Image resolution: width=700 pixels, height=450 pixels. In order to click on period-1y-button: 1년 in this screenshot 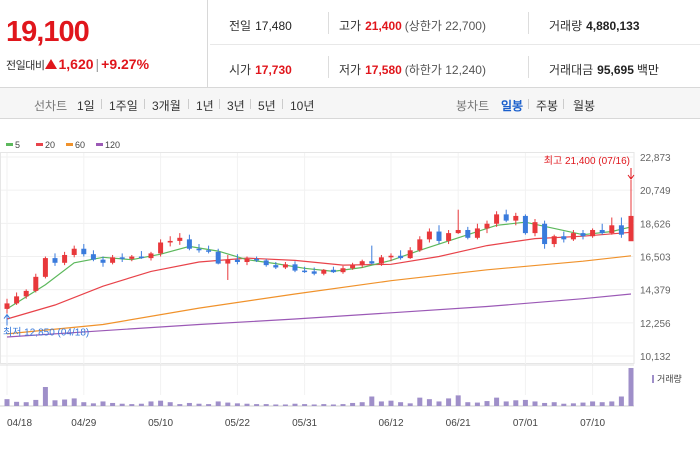, I will do `click(205, 106)`.